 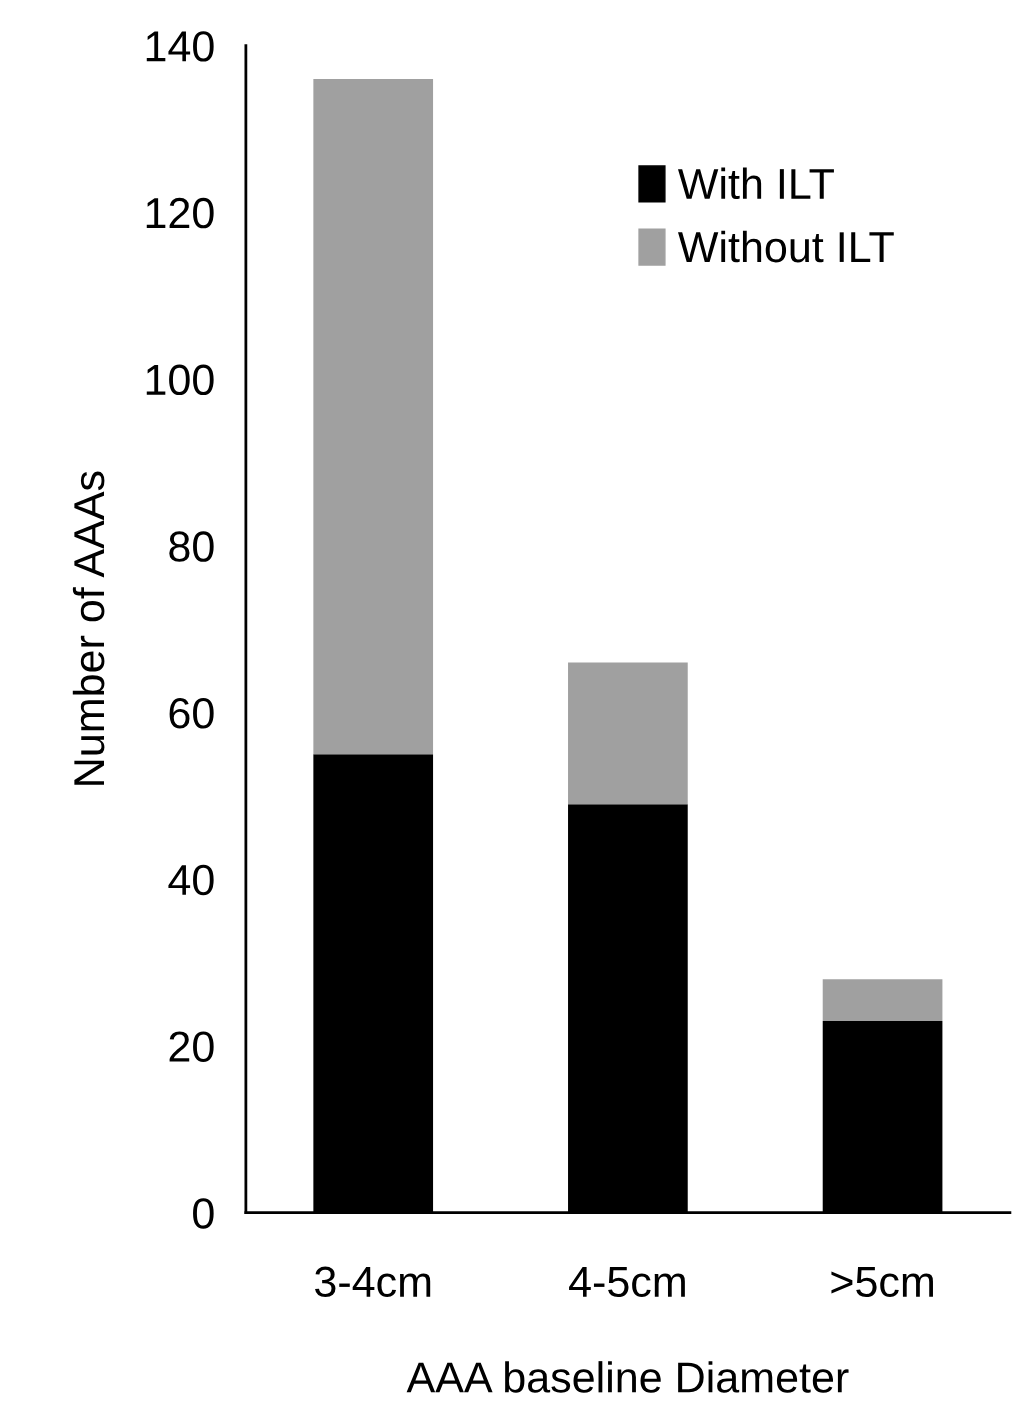 I want to click on y-axis-title: Number of AAAs, so click(x=88, y=628).